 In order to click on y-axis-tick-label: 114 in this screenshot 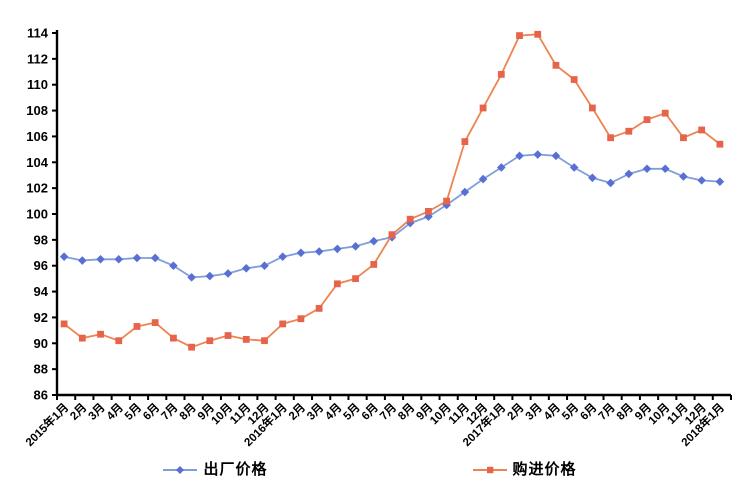, I will do `click(38, 33)`.